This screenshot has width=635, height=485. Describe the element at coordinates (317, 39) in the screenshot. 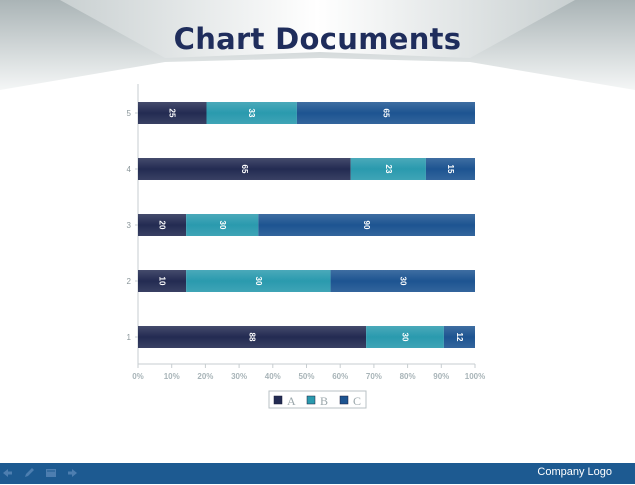

I see `page-title: Chart Documents` at that location.